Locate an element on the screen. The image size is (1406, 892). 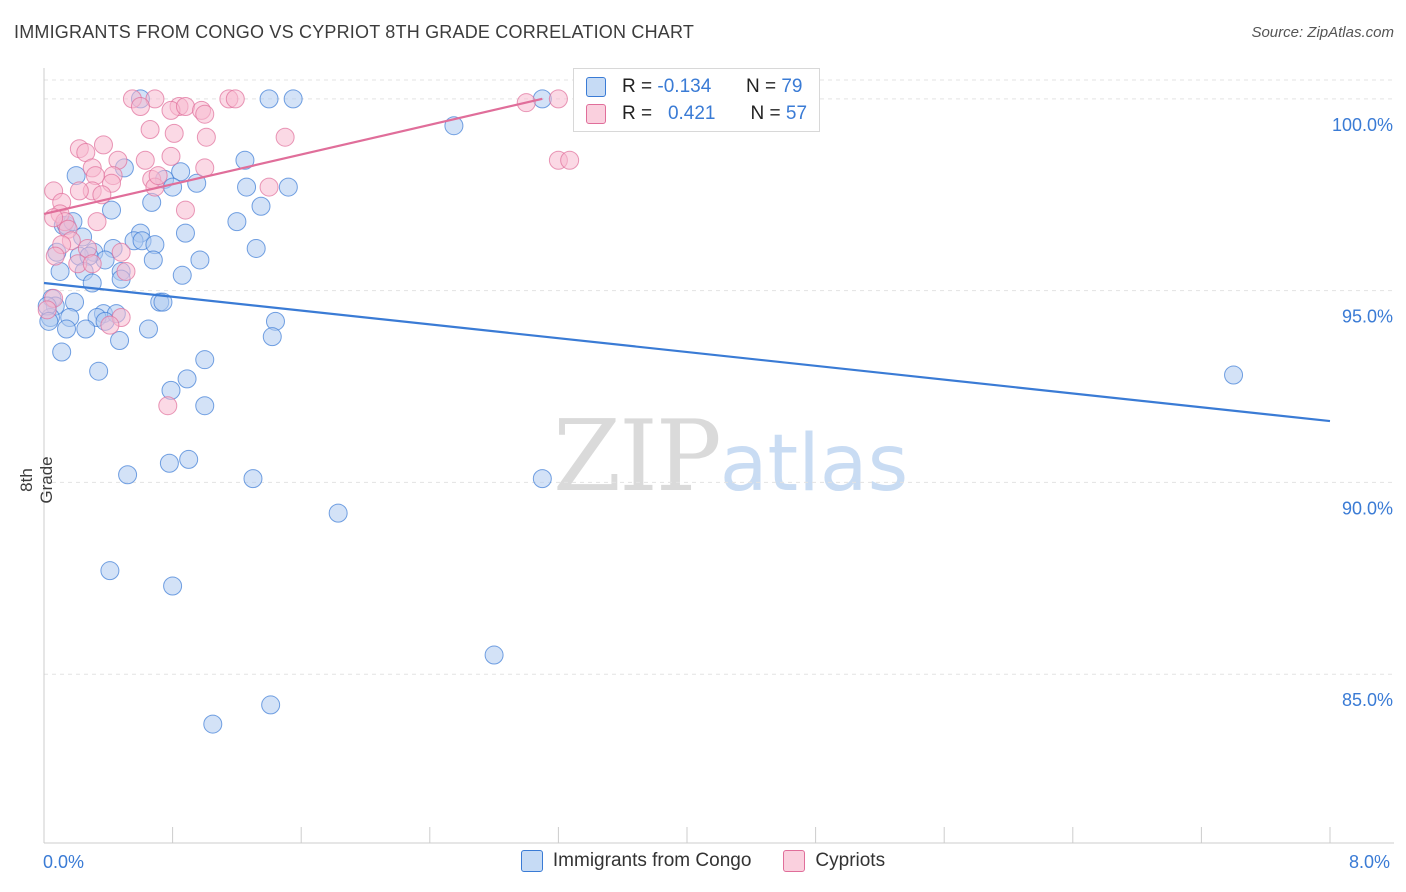
trend-line-congo is located at coordinates (687, 352).